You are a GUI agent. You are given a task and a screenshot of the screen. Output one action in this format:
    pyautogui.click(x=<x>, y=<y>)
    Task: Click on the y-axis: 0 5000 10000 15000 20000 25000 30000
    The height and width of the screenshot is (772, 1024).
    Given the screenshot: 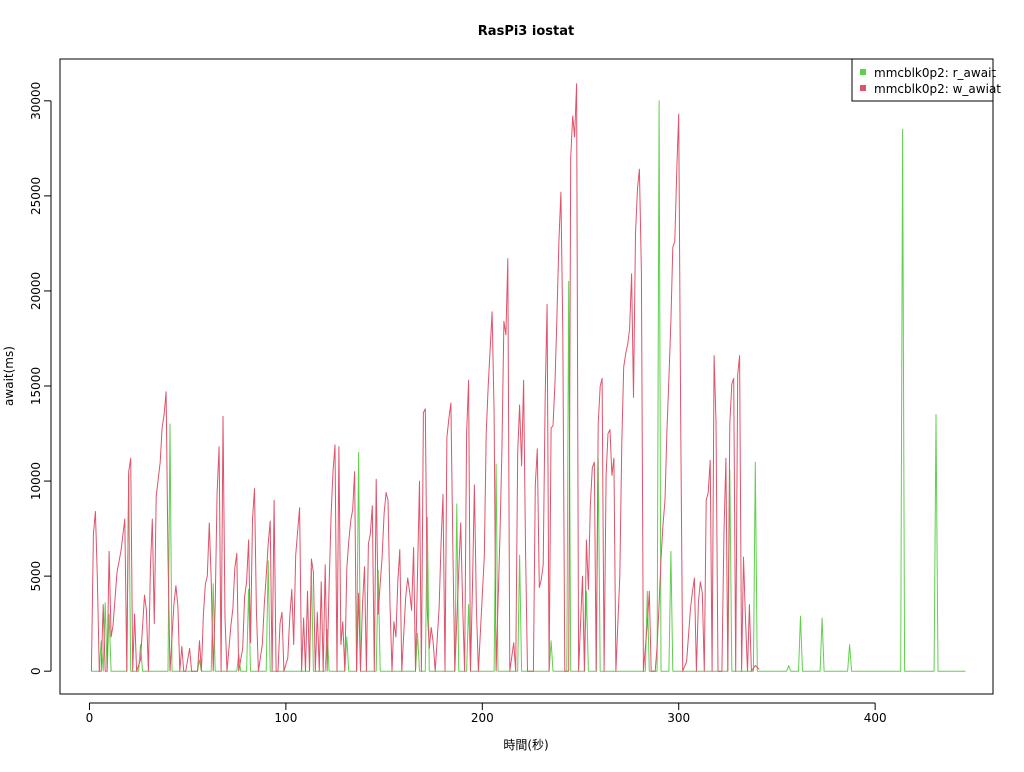 What is the action you would take?
    pyautogui.click(x=40, y=378)
    